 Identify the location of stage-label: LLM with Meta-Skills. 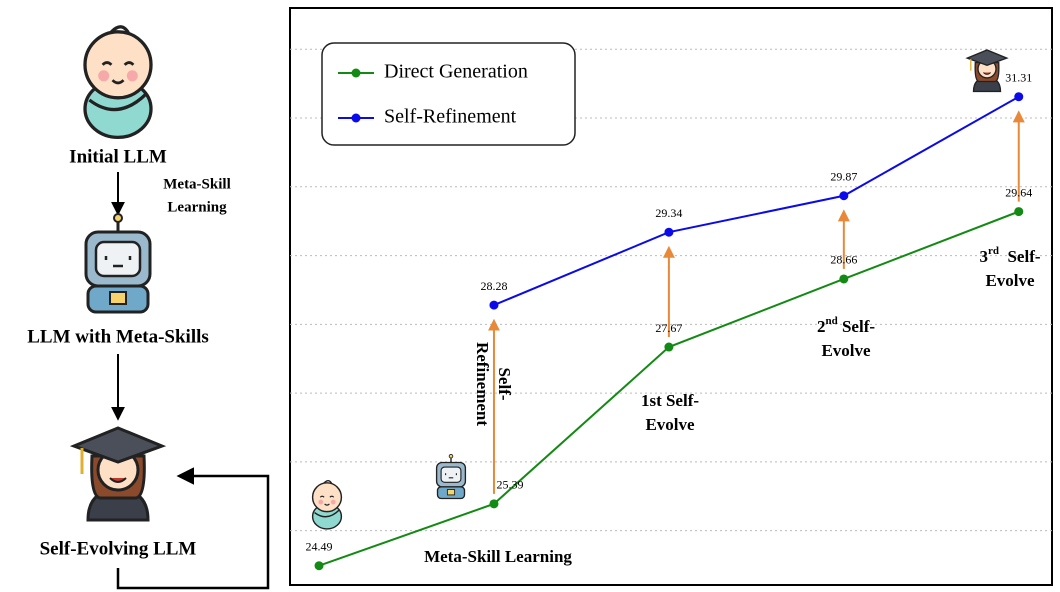
(118, 336).